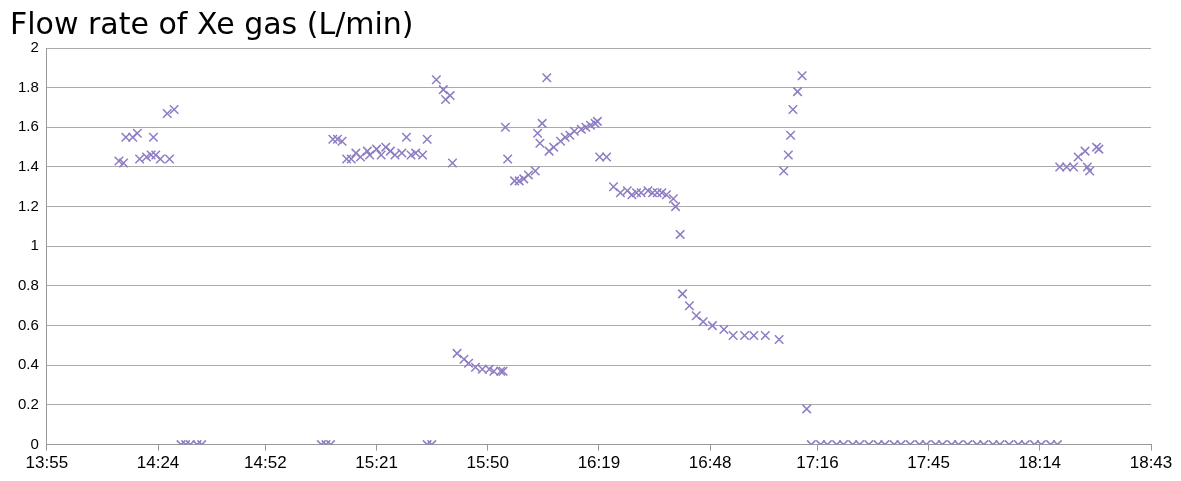 The height and width of the screenshot is (481, 1181). What do you see at coordinates (376, 463) in the screenshot?
I see `x-tick-label: 15:21` at bounding box center [376, 463].